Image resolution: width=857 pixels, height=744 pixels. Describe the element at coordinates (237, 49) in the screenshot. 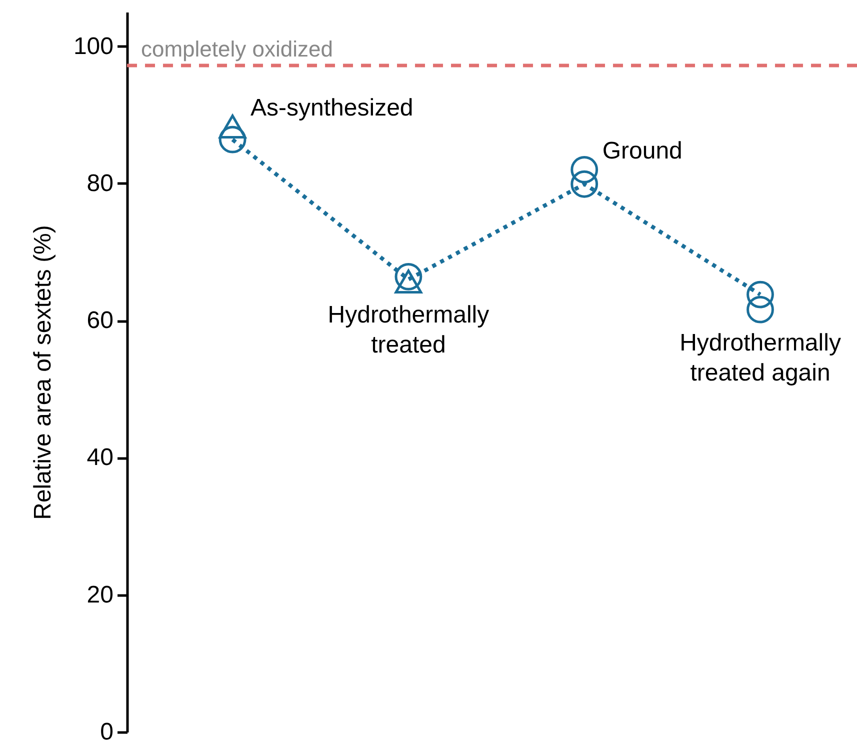

I see `ref-line-label: completely oxidized` at that location.